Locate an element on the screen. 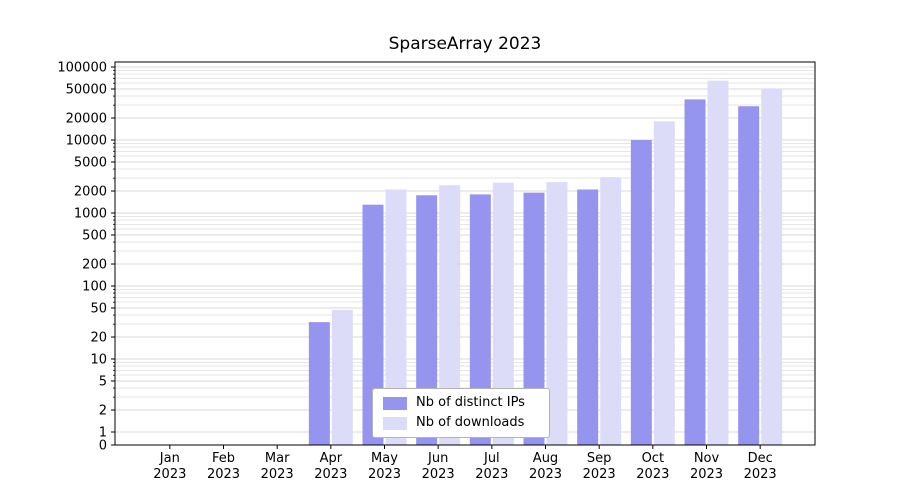 The image size is (900, 500). bar-nb-of-distinct-ips-aug is located at coordinates (534, 318).